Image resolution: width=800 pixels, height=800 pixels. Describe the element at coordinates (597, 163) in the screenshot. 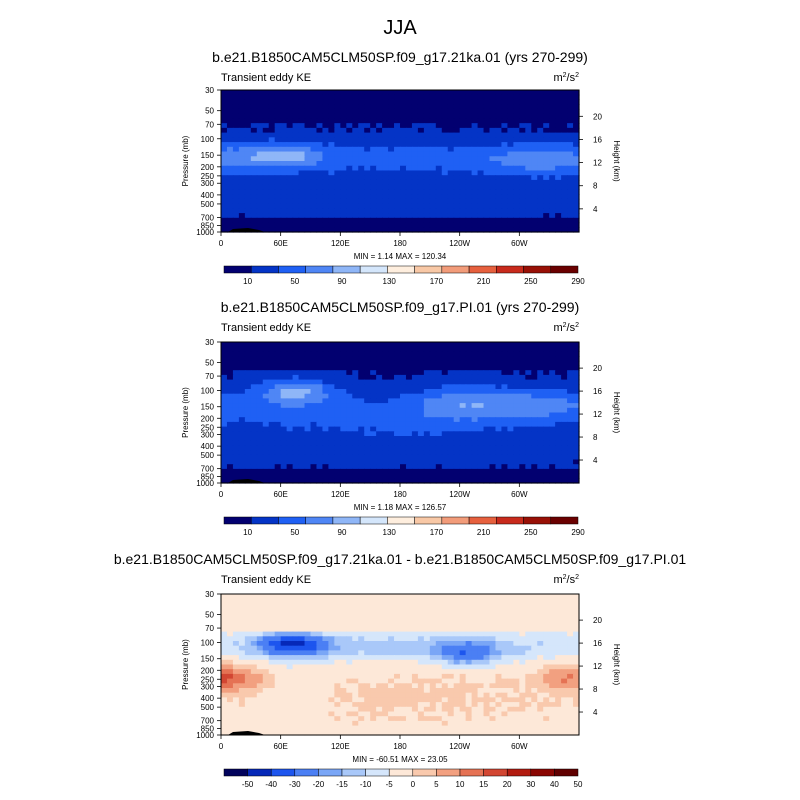

I see `y2-tick-label: 12` at that location.